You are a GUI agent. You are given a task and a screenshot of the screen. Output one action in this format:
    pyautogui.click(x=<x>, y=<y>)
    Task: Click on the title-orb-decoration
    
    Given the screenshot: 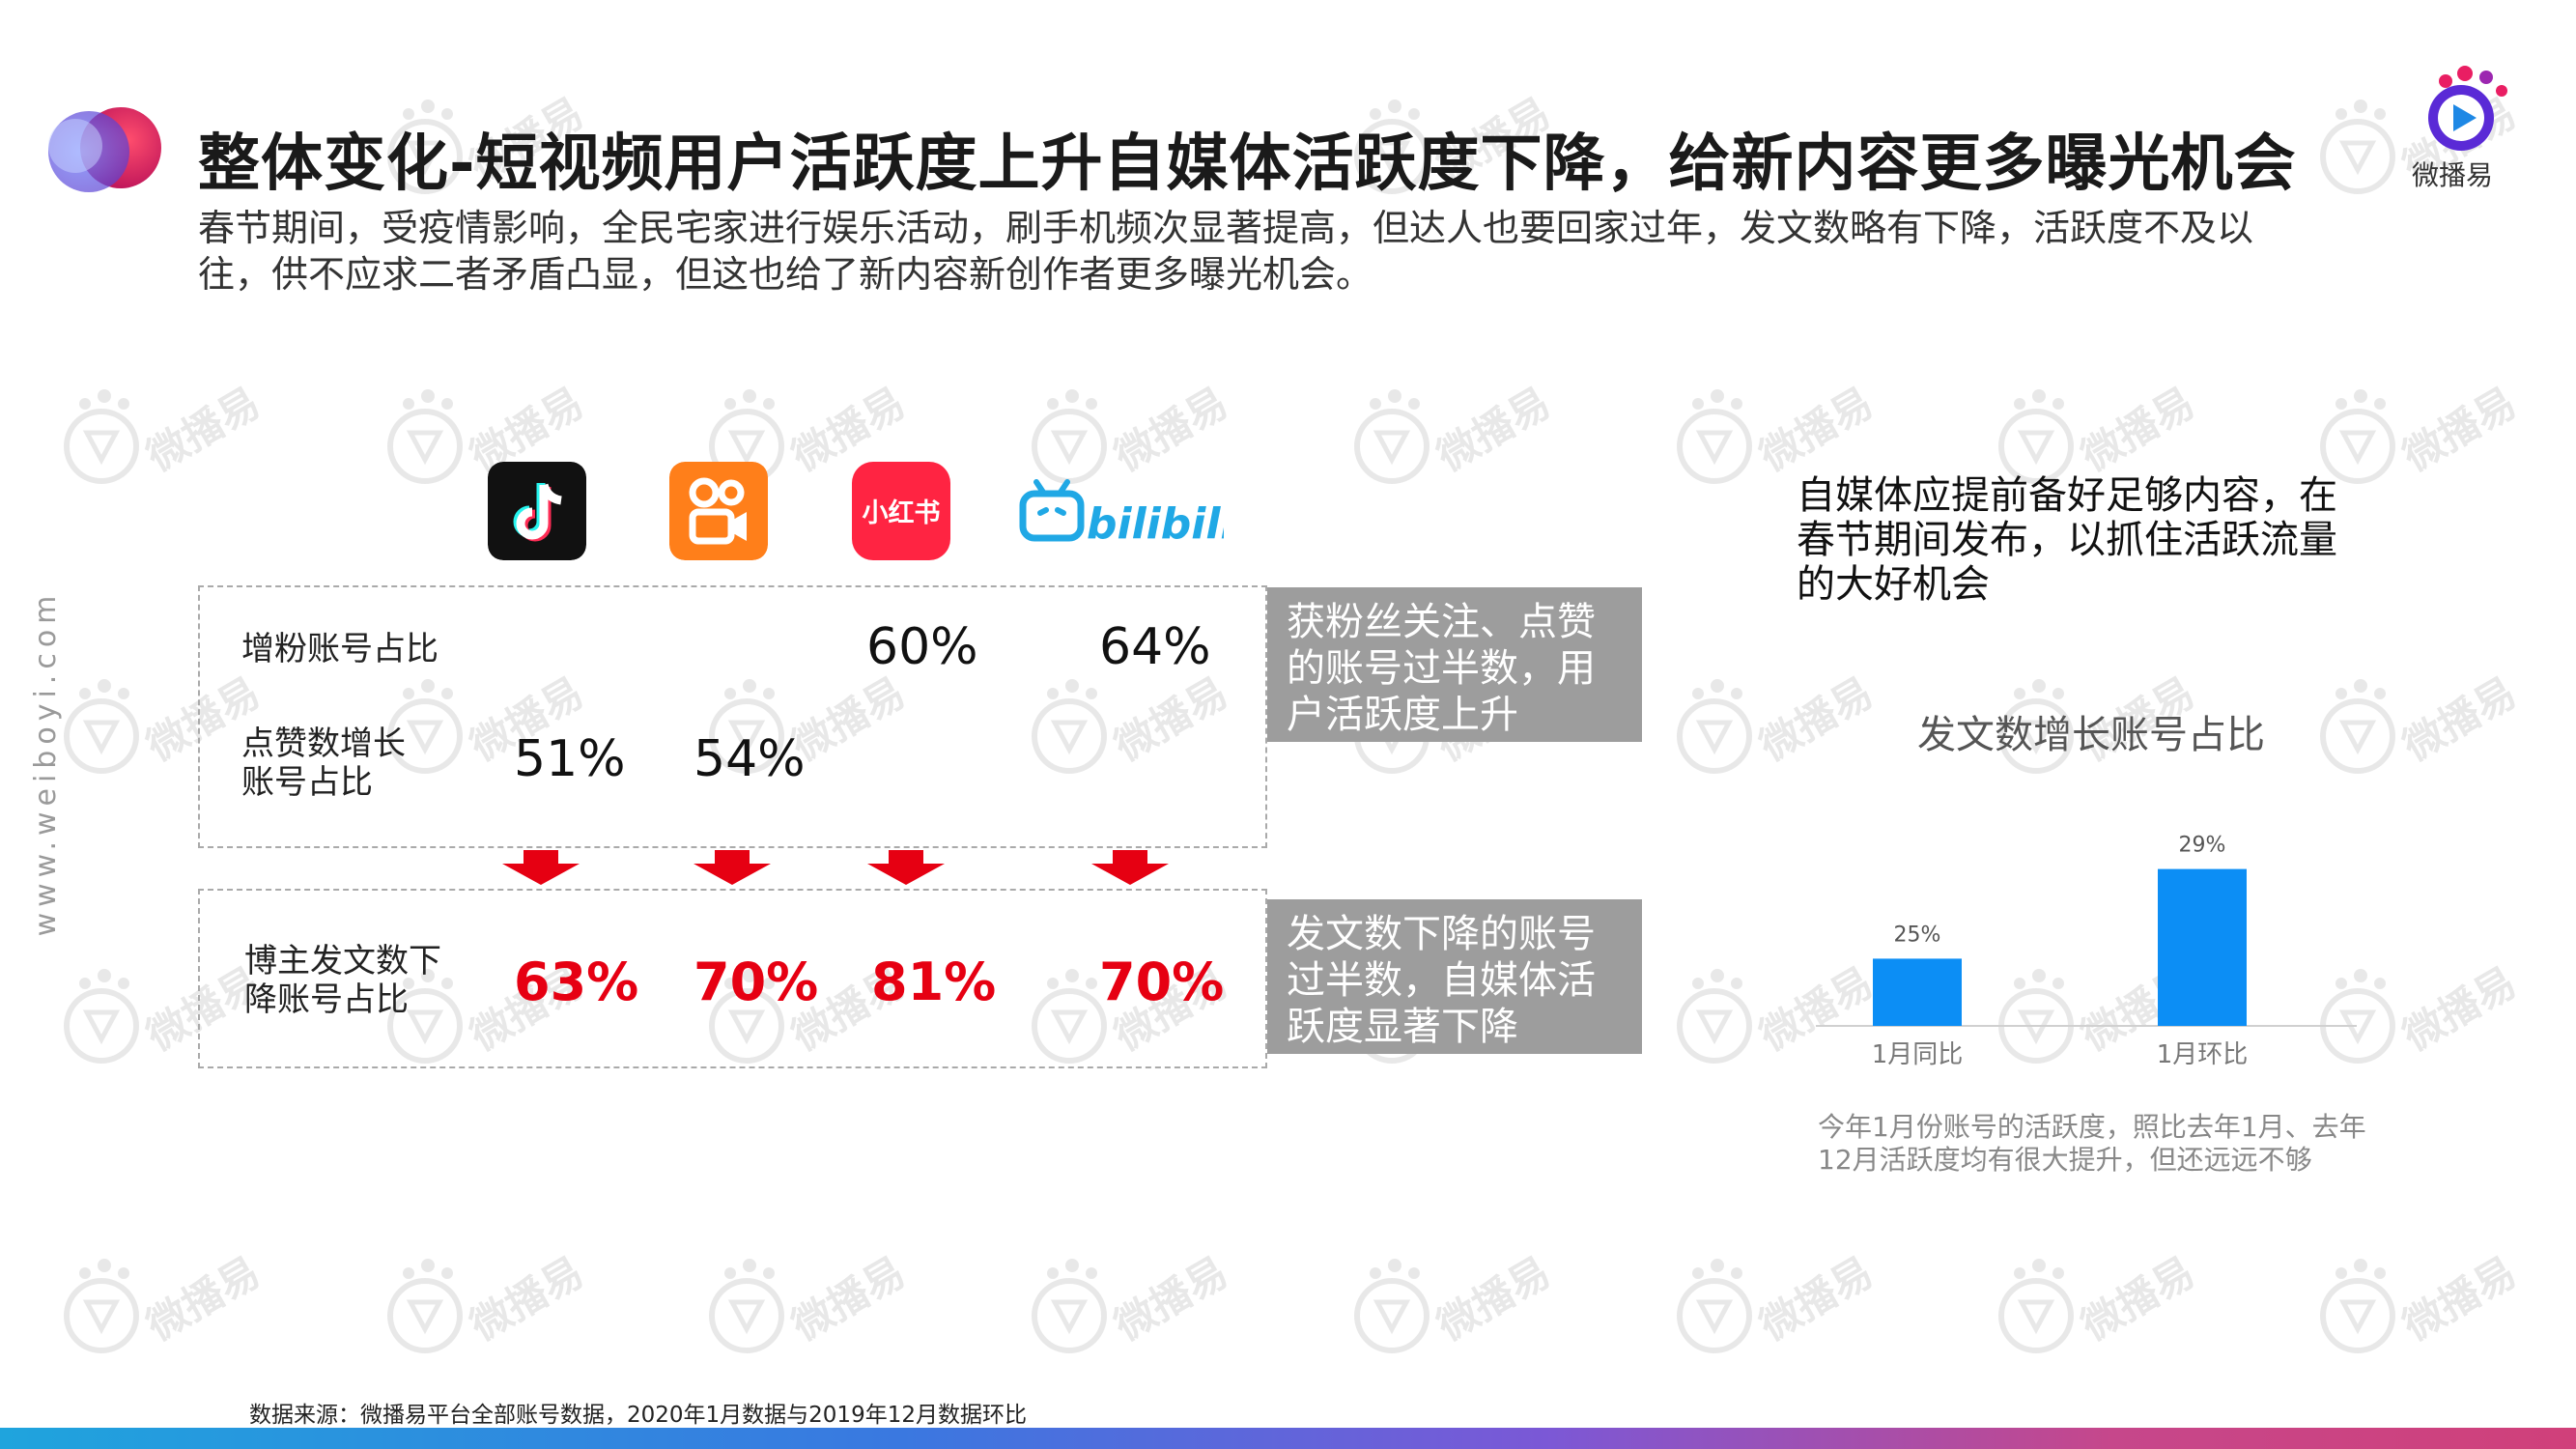 What is the action you would take?
    pyautogui.click(x=104, y=149)
    